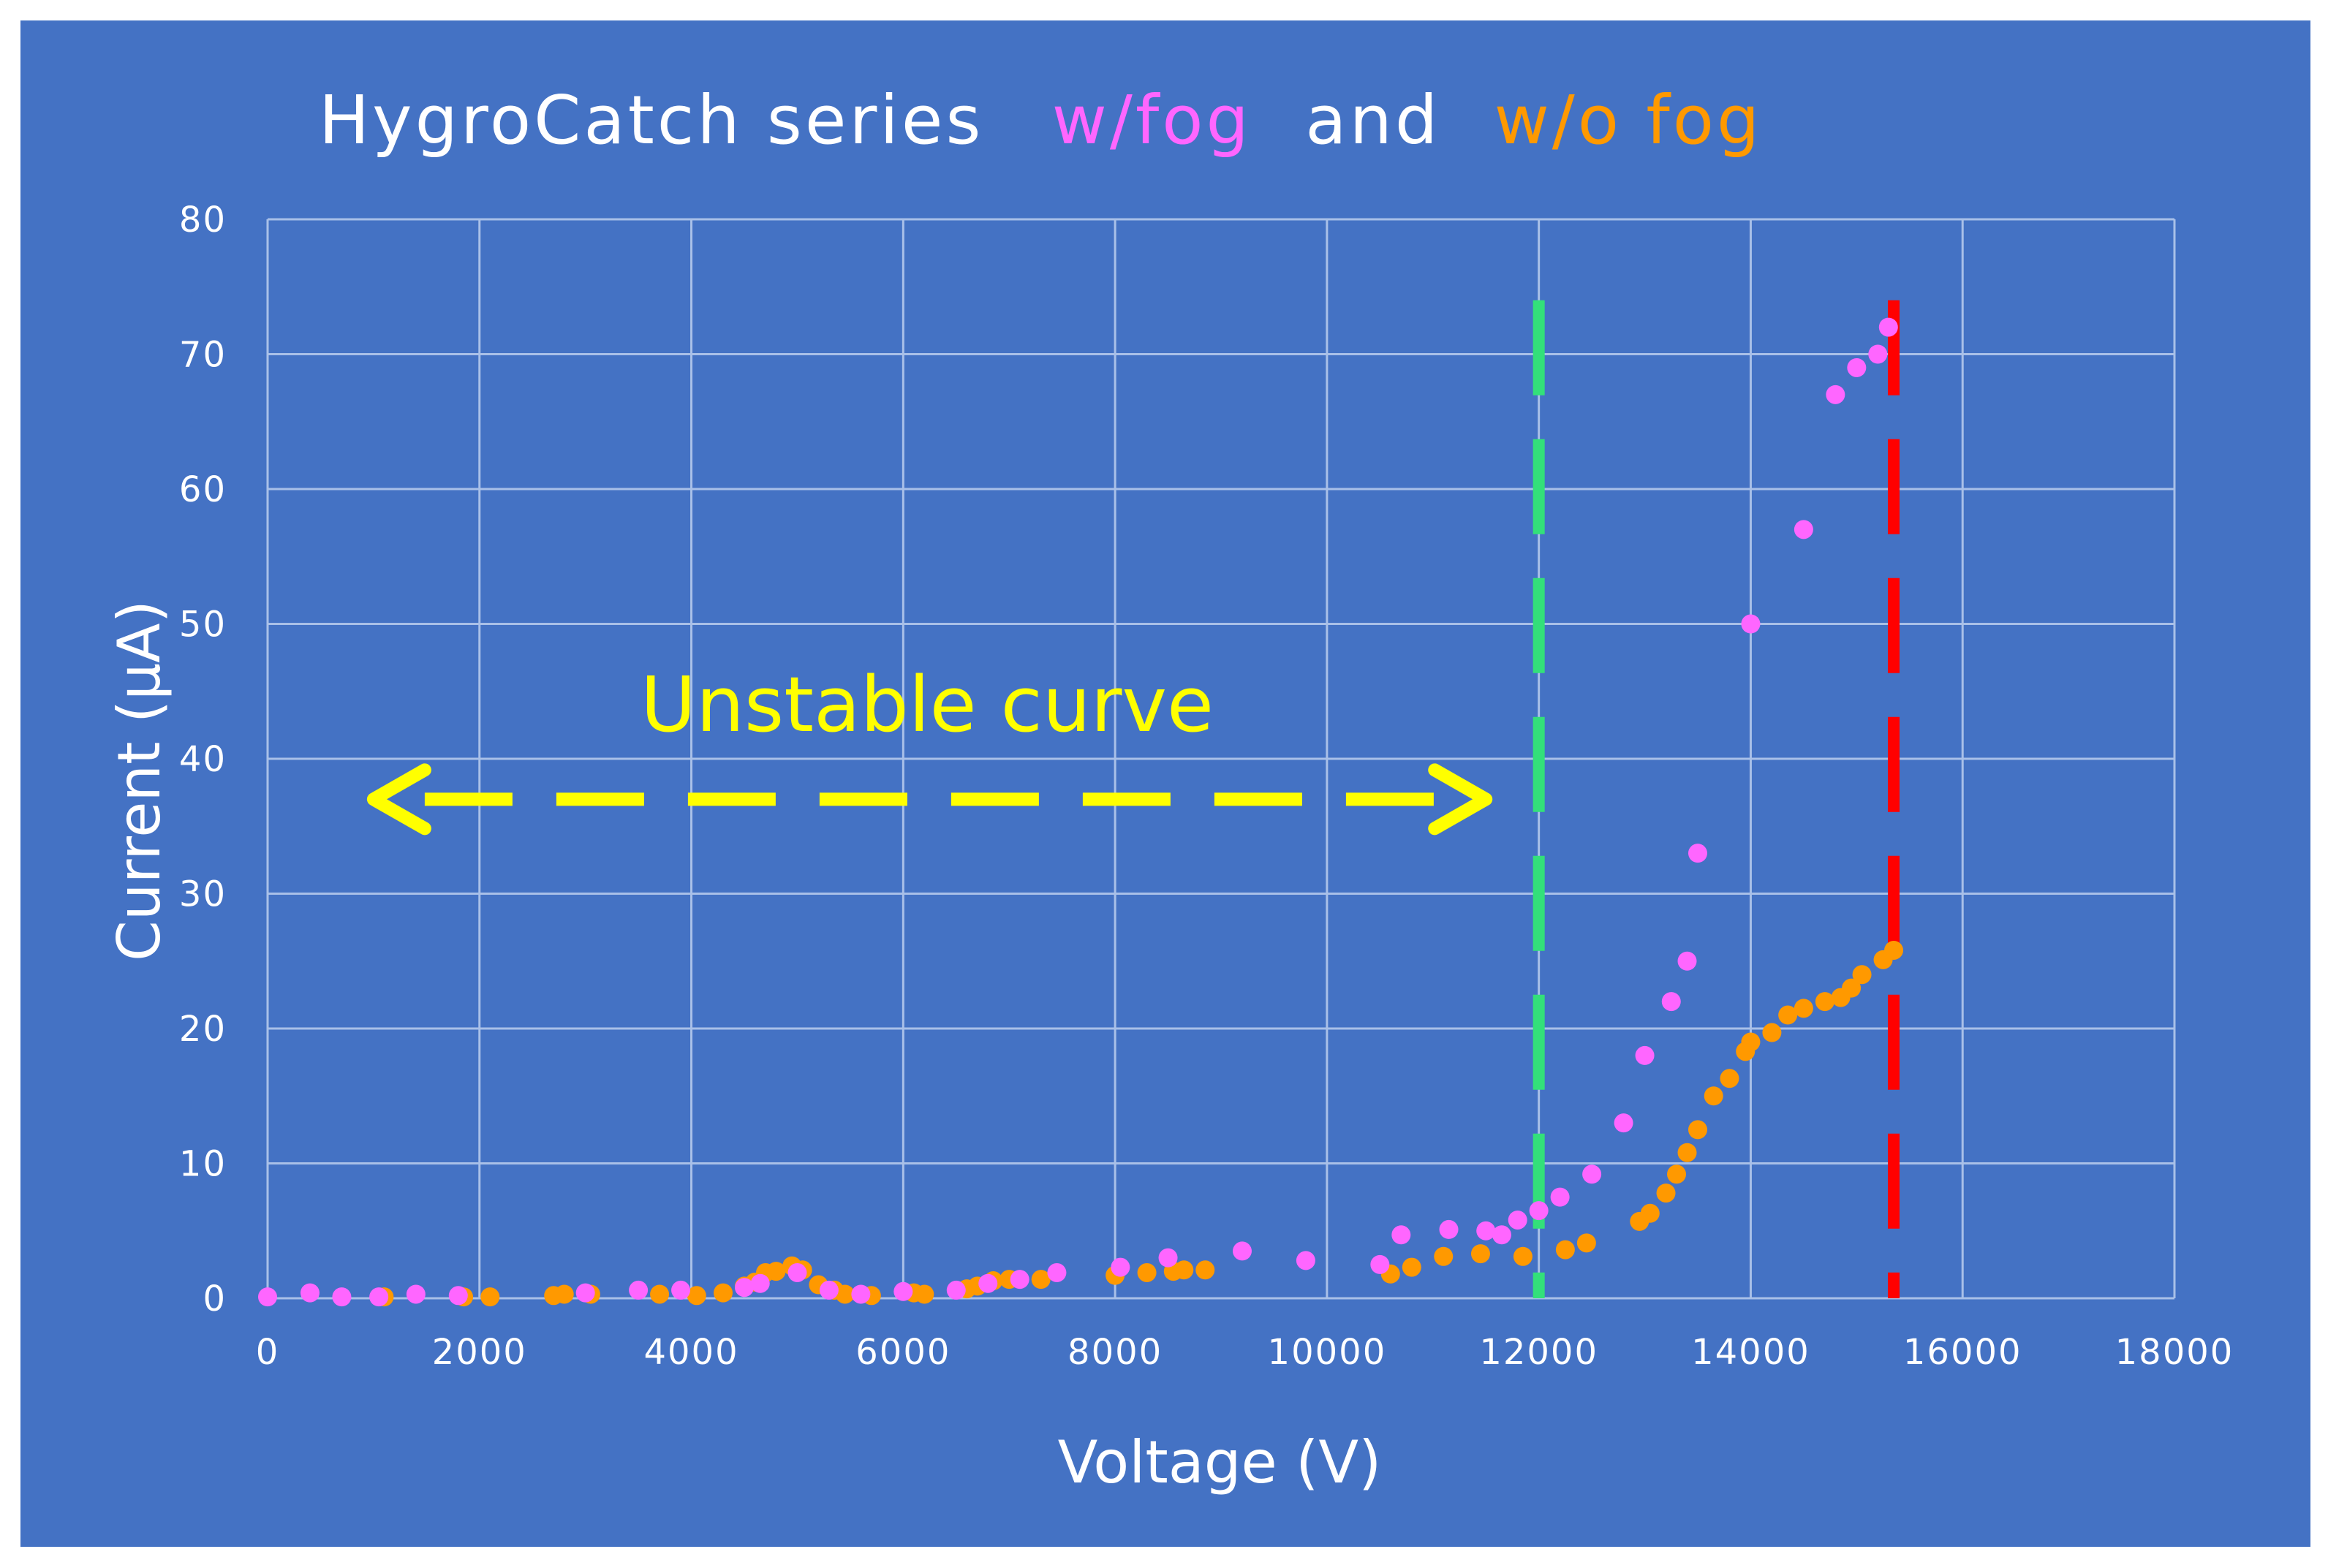 Image resolution: width=2328 pixels, height=1568 pixels. Describe the element at coordinates (1220, 1462) in the screenshot. I see `x-axis-title: Voltage (V)` at that location.